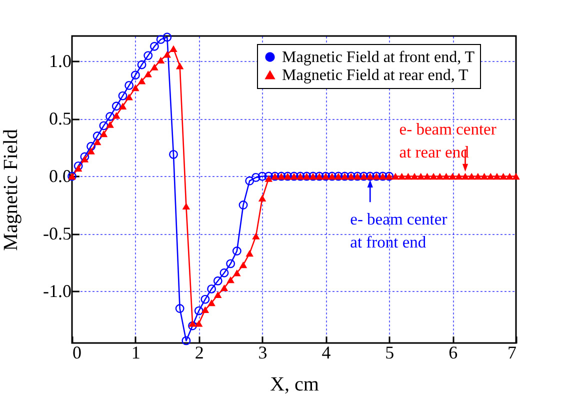 The image size is (561, 405). I want to click on y-tick-label: -0.5, so click(57, 233).